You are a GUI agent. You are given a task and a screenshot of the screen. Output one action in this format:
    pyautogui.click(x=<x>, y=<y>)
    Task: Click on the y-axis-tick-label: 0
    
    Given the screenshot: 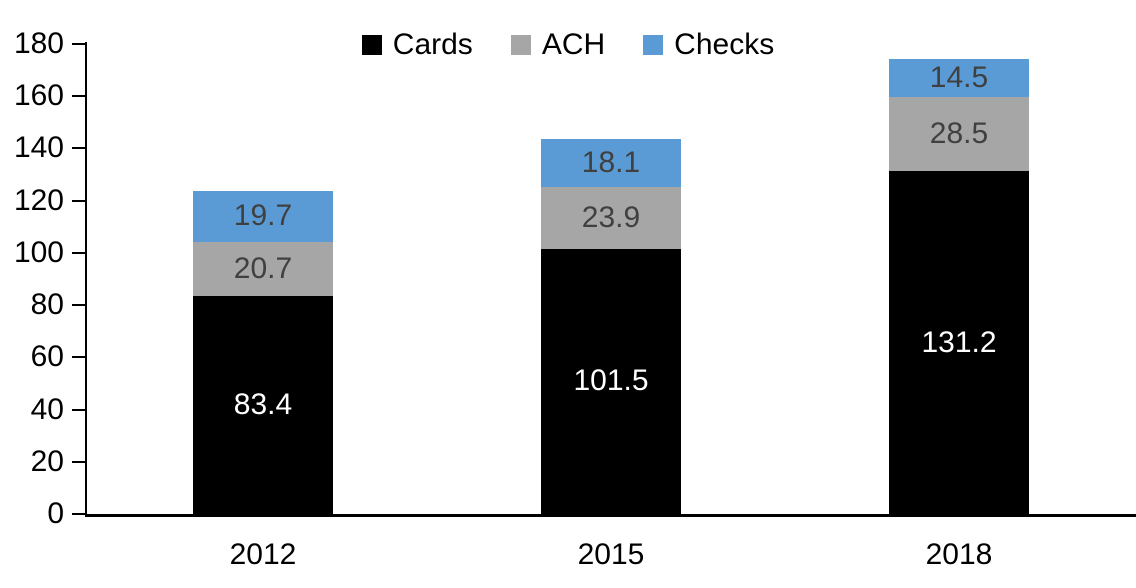 What is the action you would take?
    pyautogui.click(x=55, y=513)
    